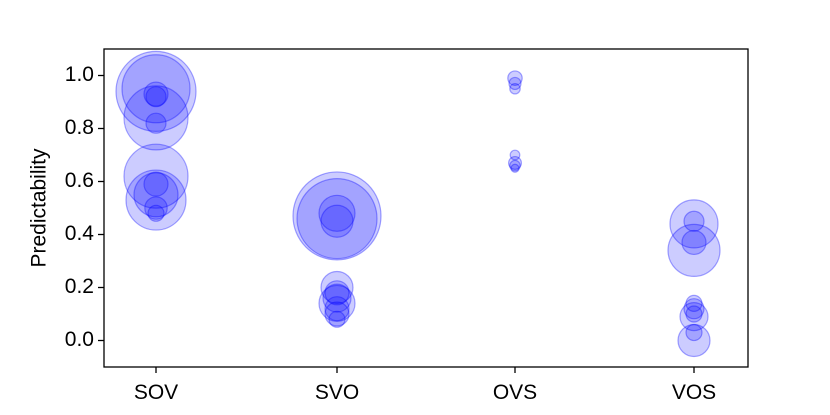 The width and height of the screenshot is (830, 415). I want to click on y-tick-label: 0.4, so click(80, 233).